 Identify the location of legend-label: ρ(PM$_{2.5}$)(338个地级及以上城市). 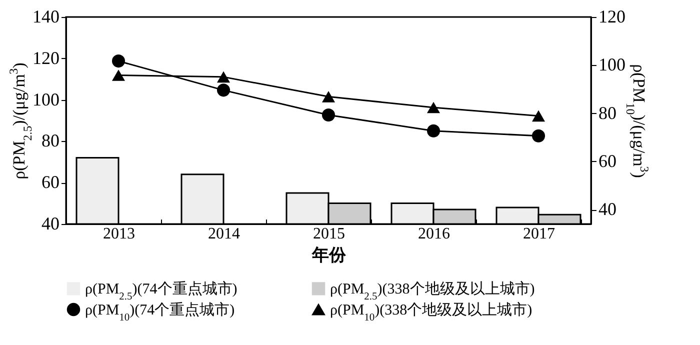
(432, 291).